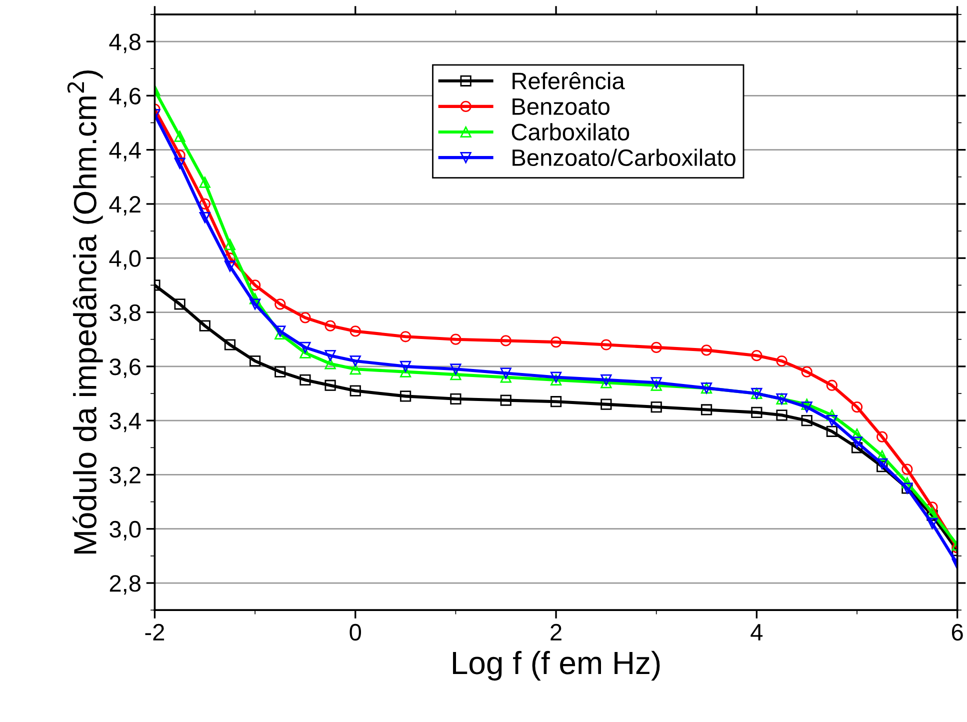  I want to click on y-tick-label: 3,8, so click(125, 314).